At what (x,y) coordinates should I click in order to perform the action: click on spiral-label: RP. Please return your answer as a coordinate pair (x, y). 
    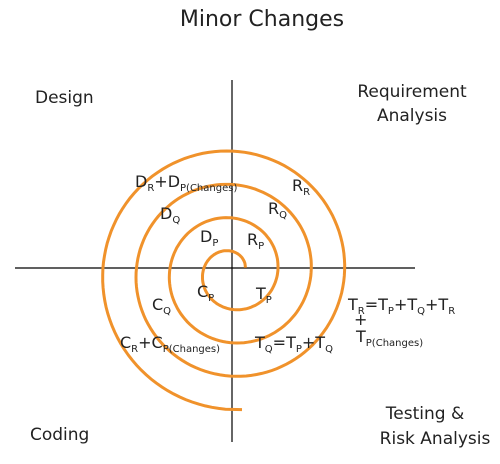
    Looking at the image, I should click on (255, 241).